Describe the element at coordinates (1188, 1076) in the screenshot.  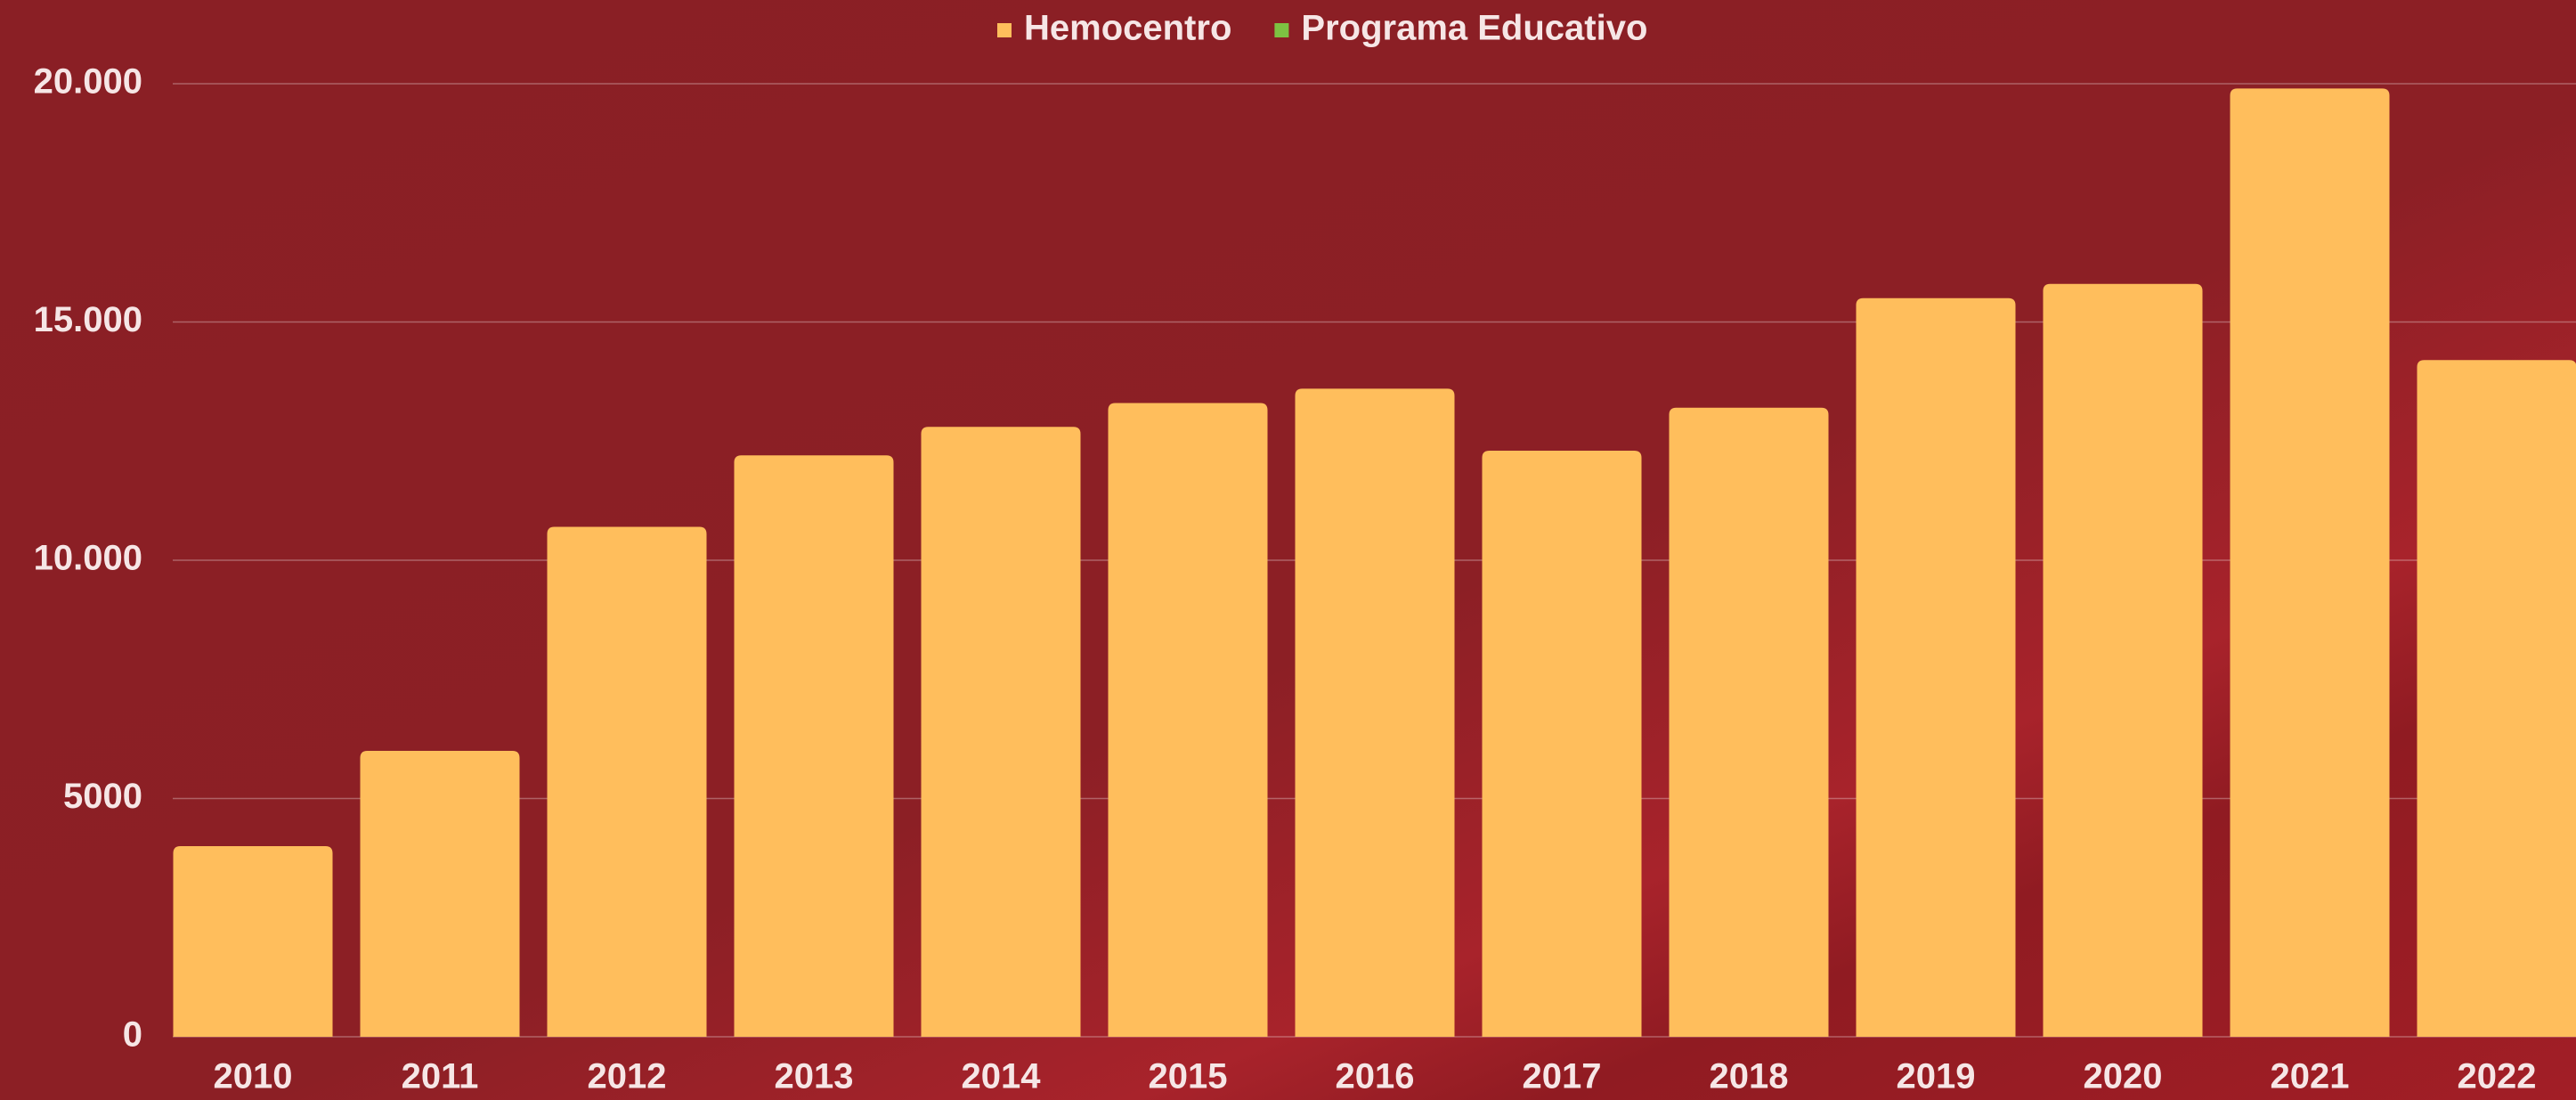
I see `x-tick-label: 2015` at that location.